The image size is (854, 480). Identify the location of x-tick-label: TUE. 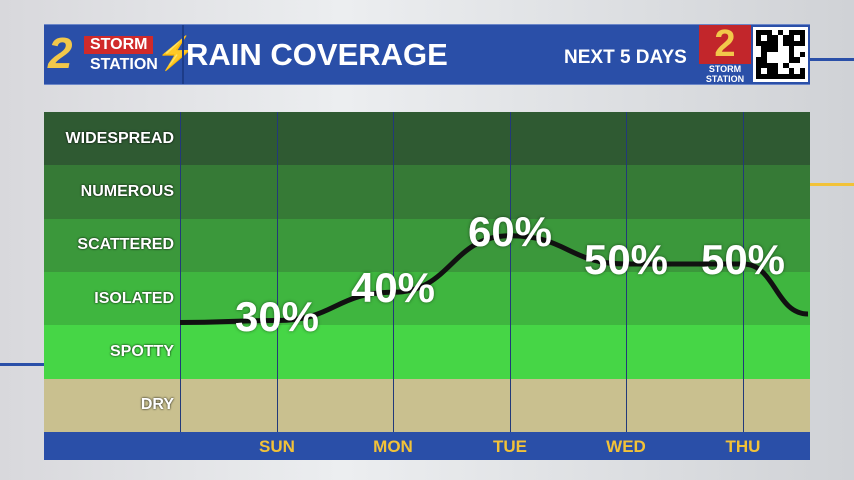
(510, 446).